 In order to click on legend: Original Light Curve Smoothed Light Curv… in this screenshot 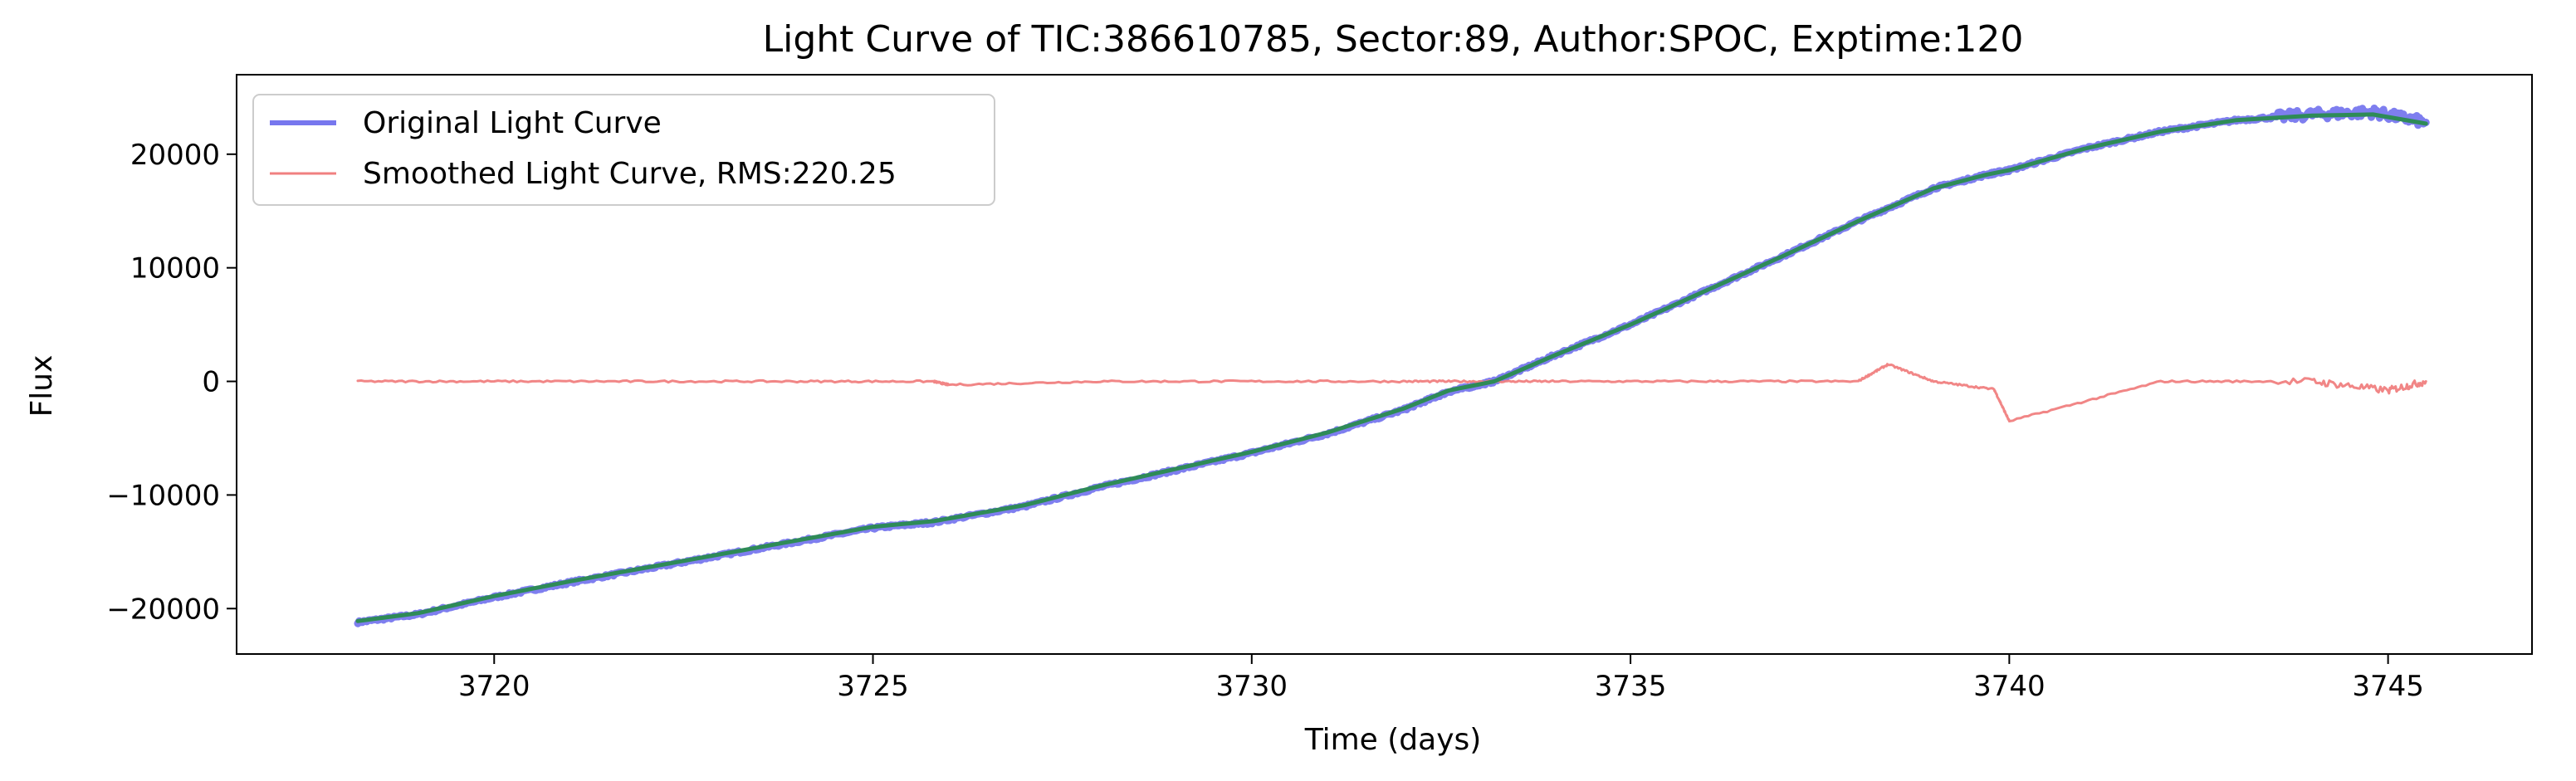, I will do `click(623, 150)`.